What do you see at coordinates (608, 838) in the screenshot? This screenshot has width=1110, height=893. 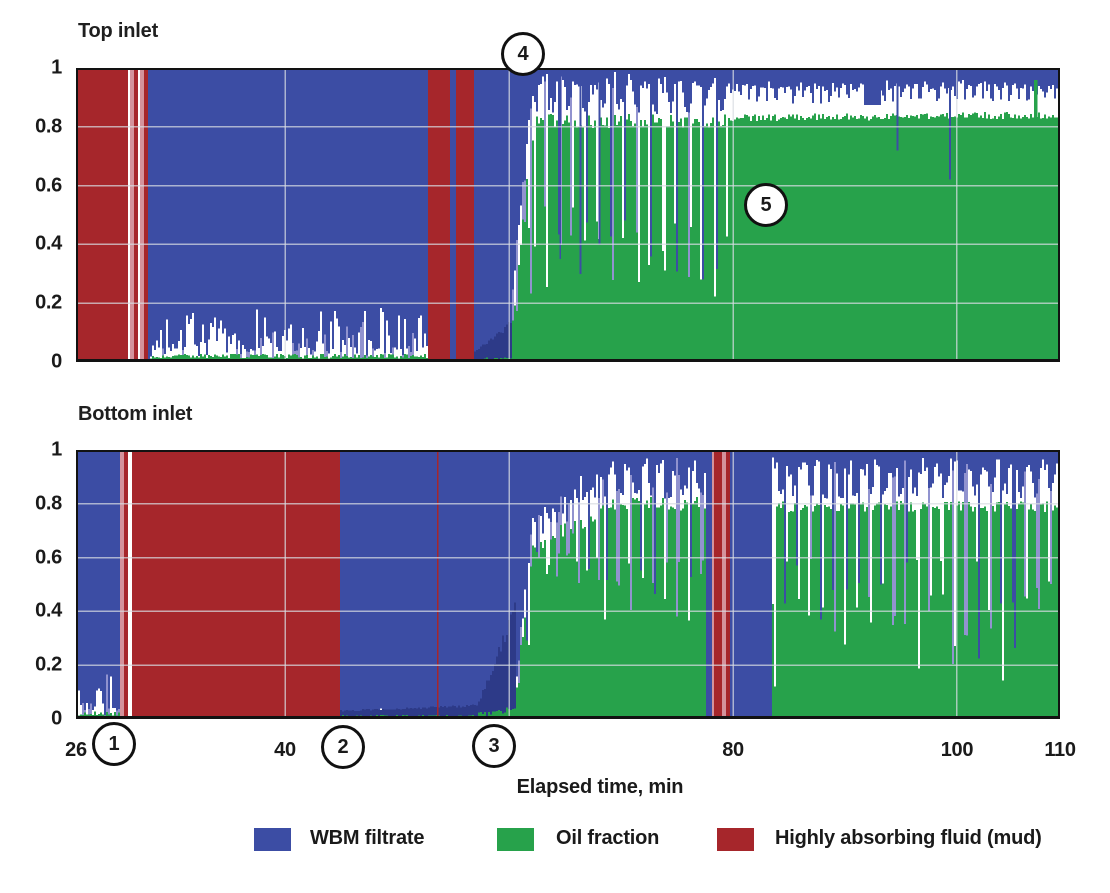 I see `legend-label: Oil fraction` at bounding box center [608, 838].